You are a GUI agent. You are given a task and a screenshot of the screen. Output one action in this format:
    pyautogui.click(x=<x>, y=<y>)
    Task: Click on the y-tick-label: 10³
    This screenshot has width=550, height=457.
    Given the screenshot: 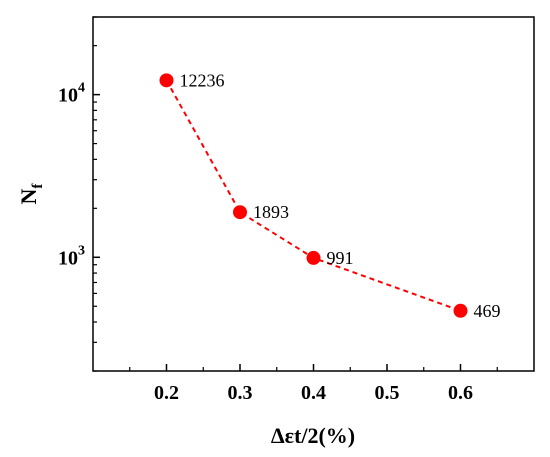 What is the action you would take?
    pyautogui.click(x=71, y=256)
    